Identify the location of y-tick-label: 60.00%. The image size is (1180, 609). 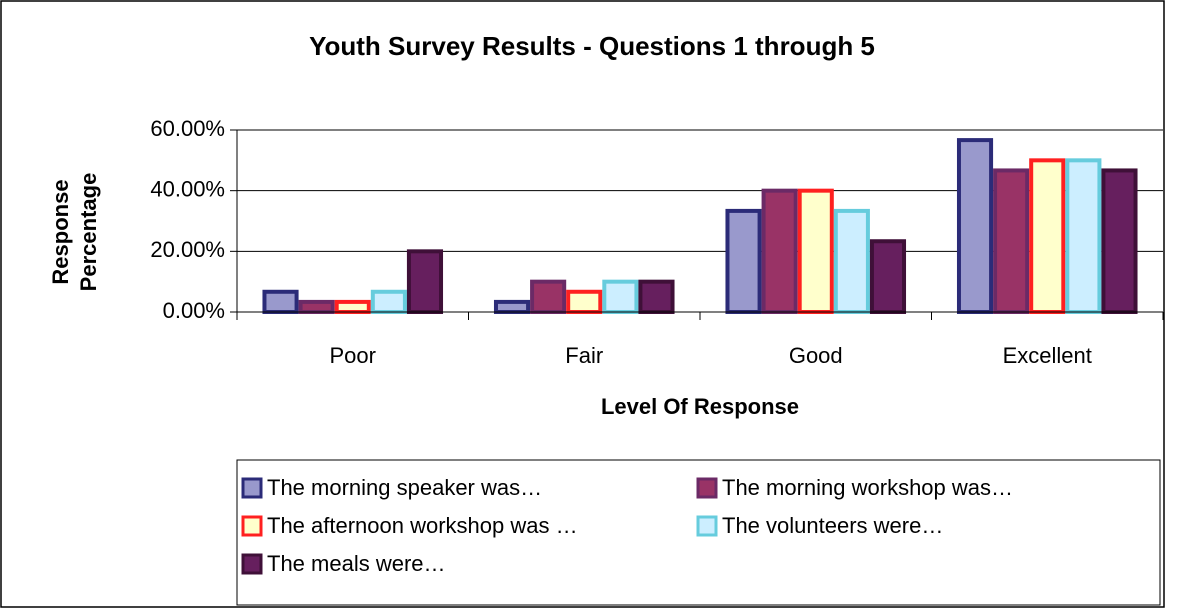
(187, 128).